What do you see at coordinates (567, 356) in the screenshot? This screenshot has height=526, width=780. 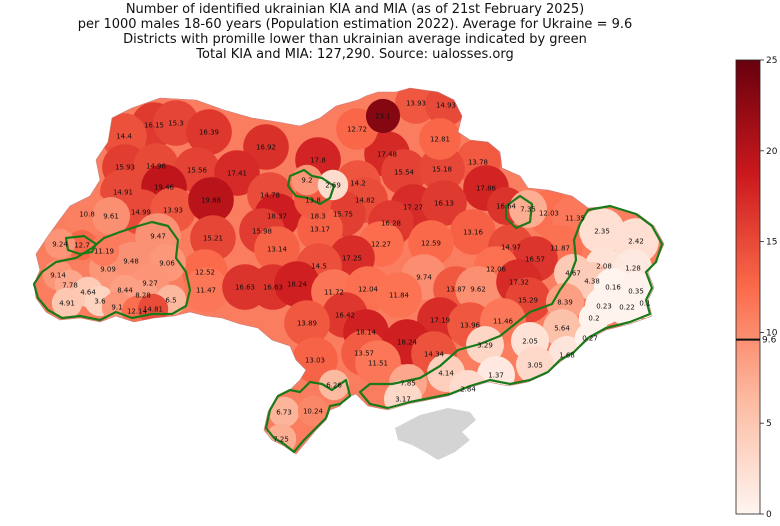 I see `district-value-label: 1.68` at bounding box center [567, 356].